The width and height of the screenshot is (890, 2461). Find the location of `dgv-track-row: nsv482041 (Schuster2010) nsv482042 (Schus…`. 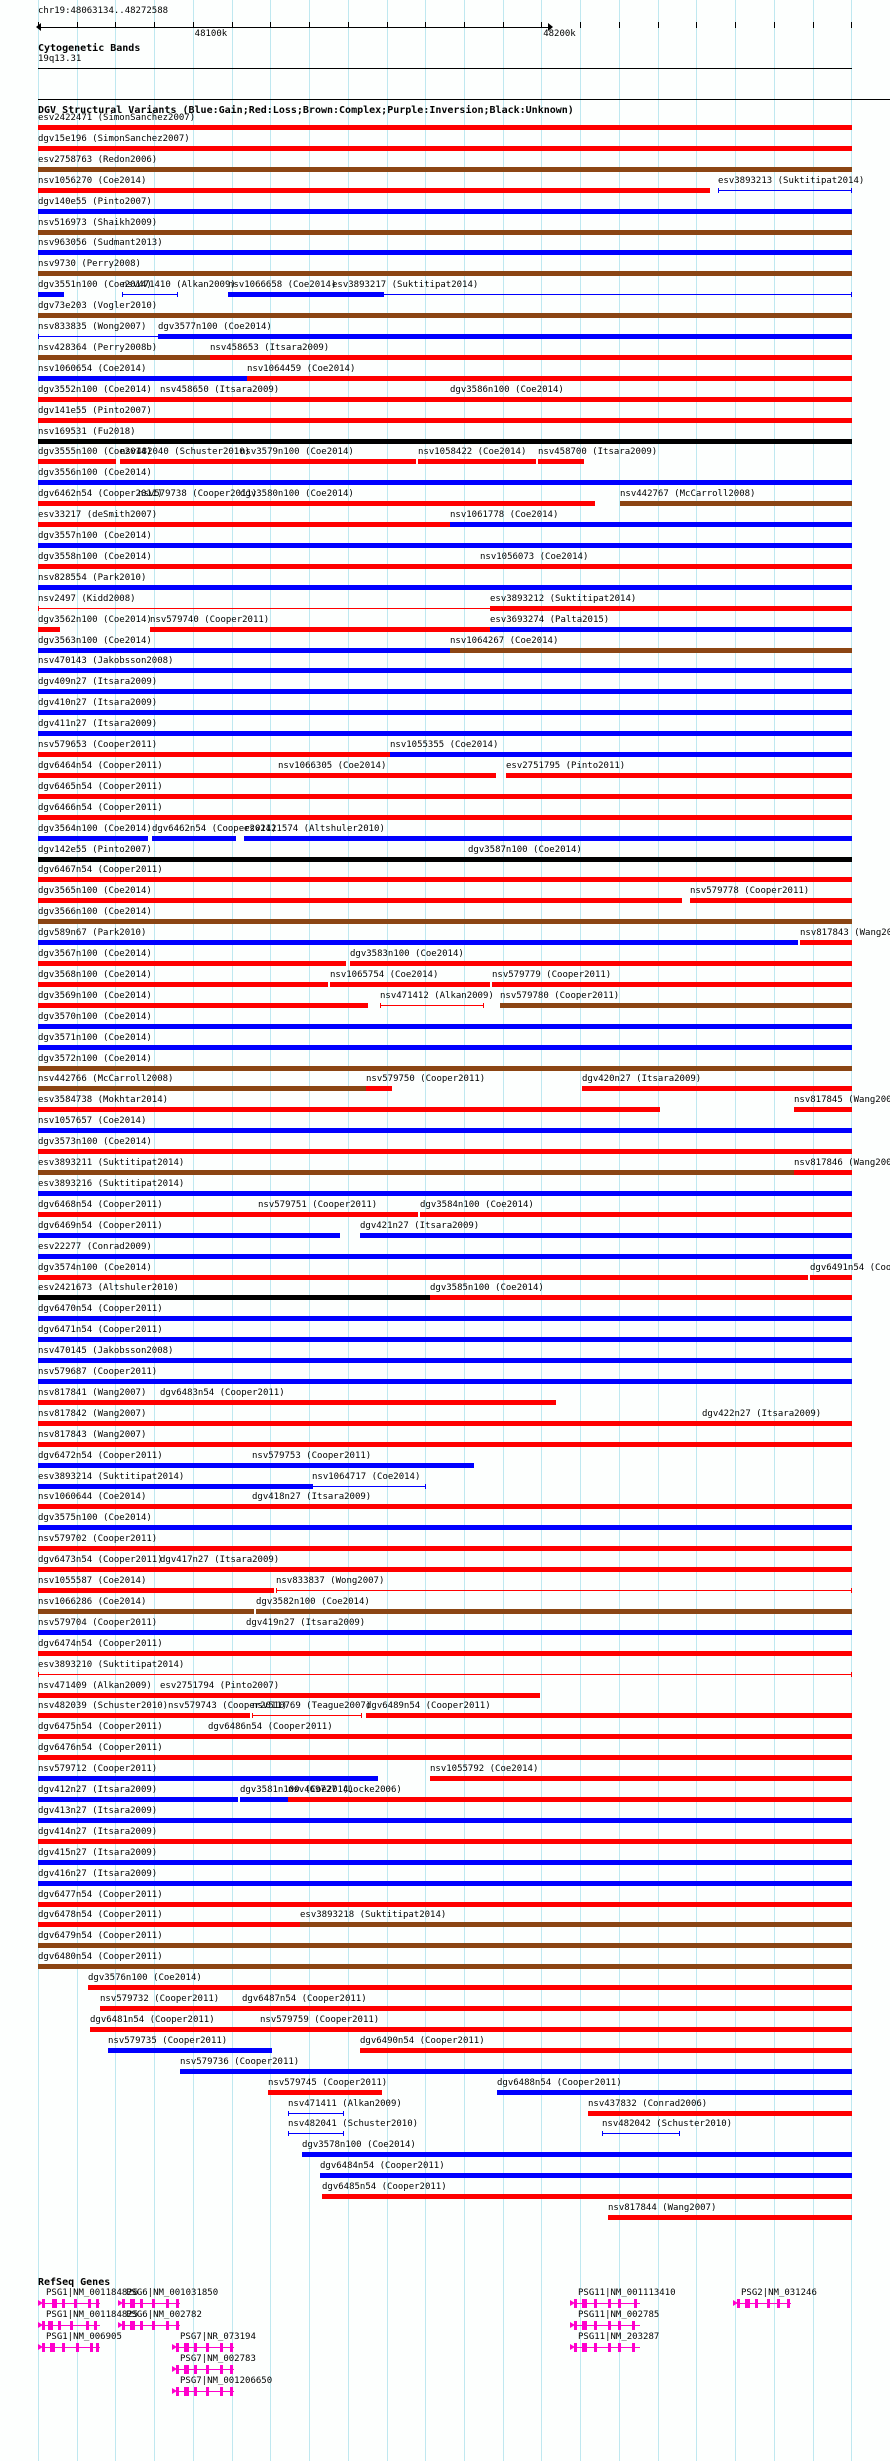

dgv-track-row: nsv482041 (Schuster2010) nsv482042 (Schus… is located at coordinates (445, 2129).